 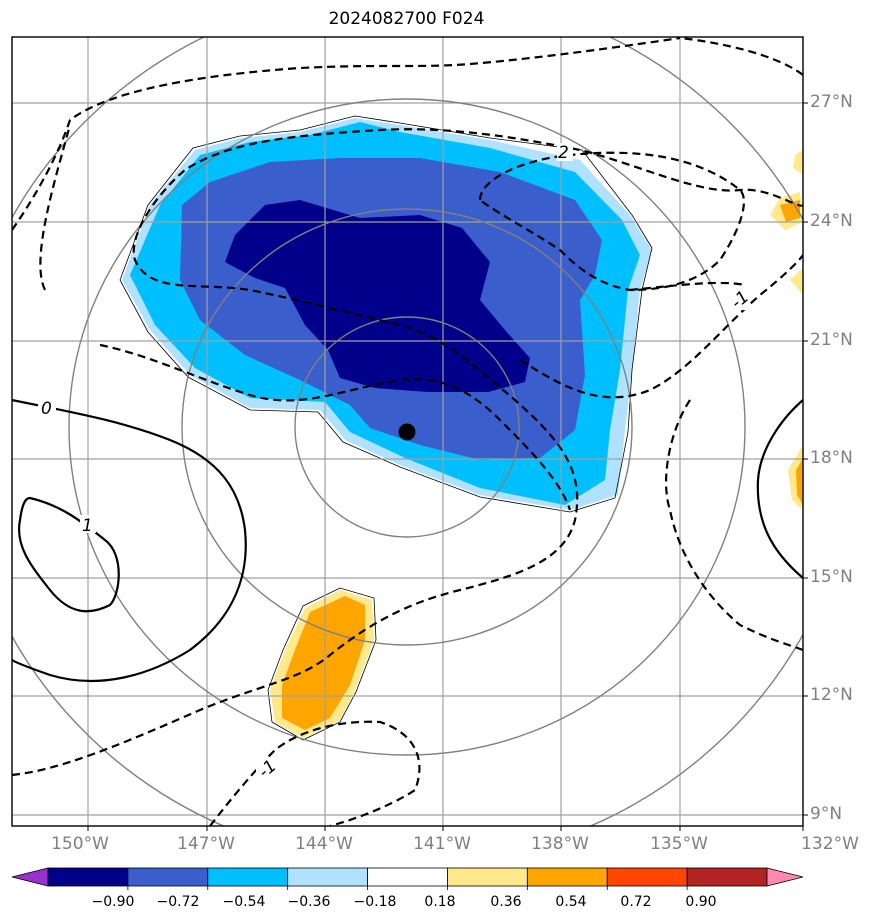 What do you see at coordinates (831, 458) in the screenshot?
I see `lat-label-18n: 18°N` at bounding box center [831, 458].